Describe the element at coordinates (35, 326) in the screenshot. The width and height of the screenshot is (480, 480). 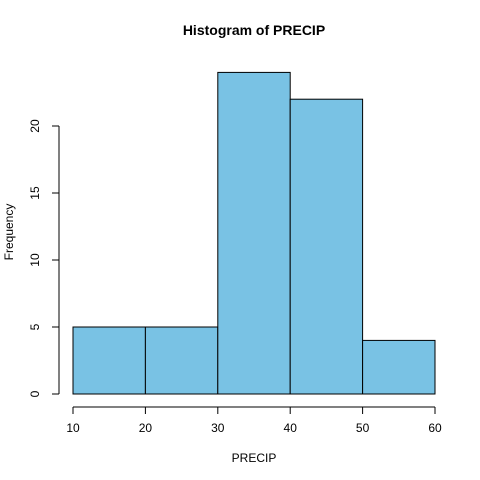
I see `y-tick-label: 5` at that location.